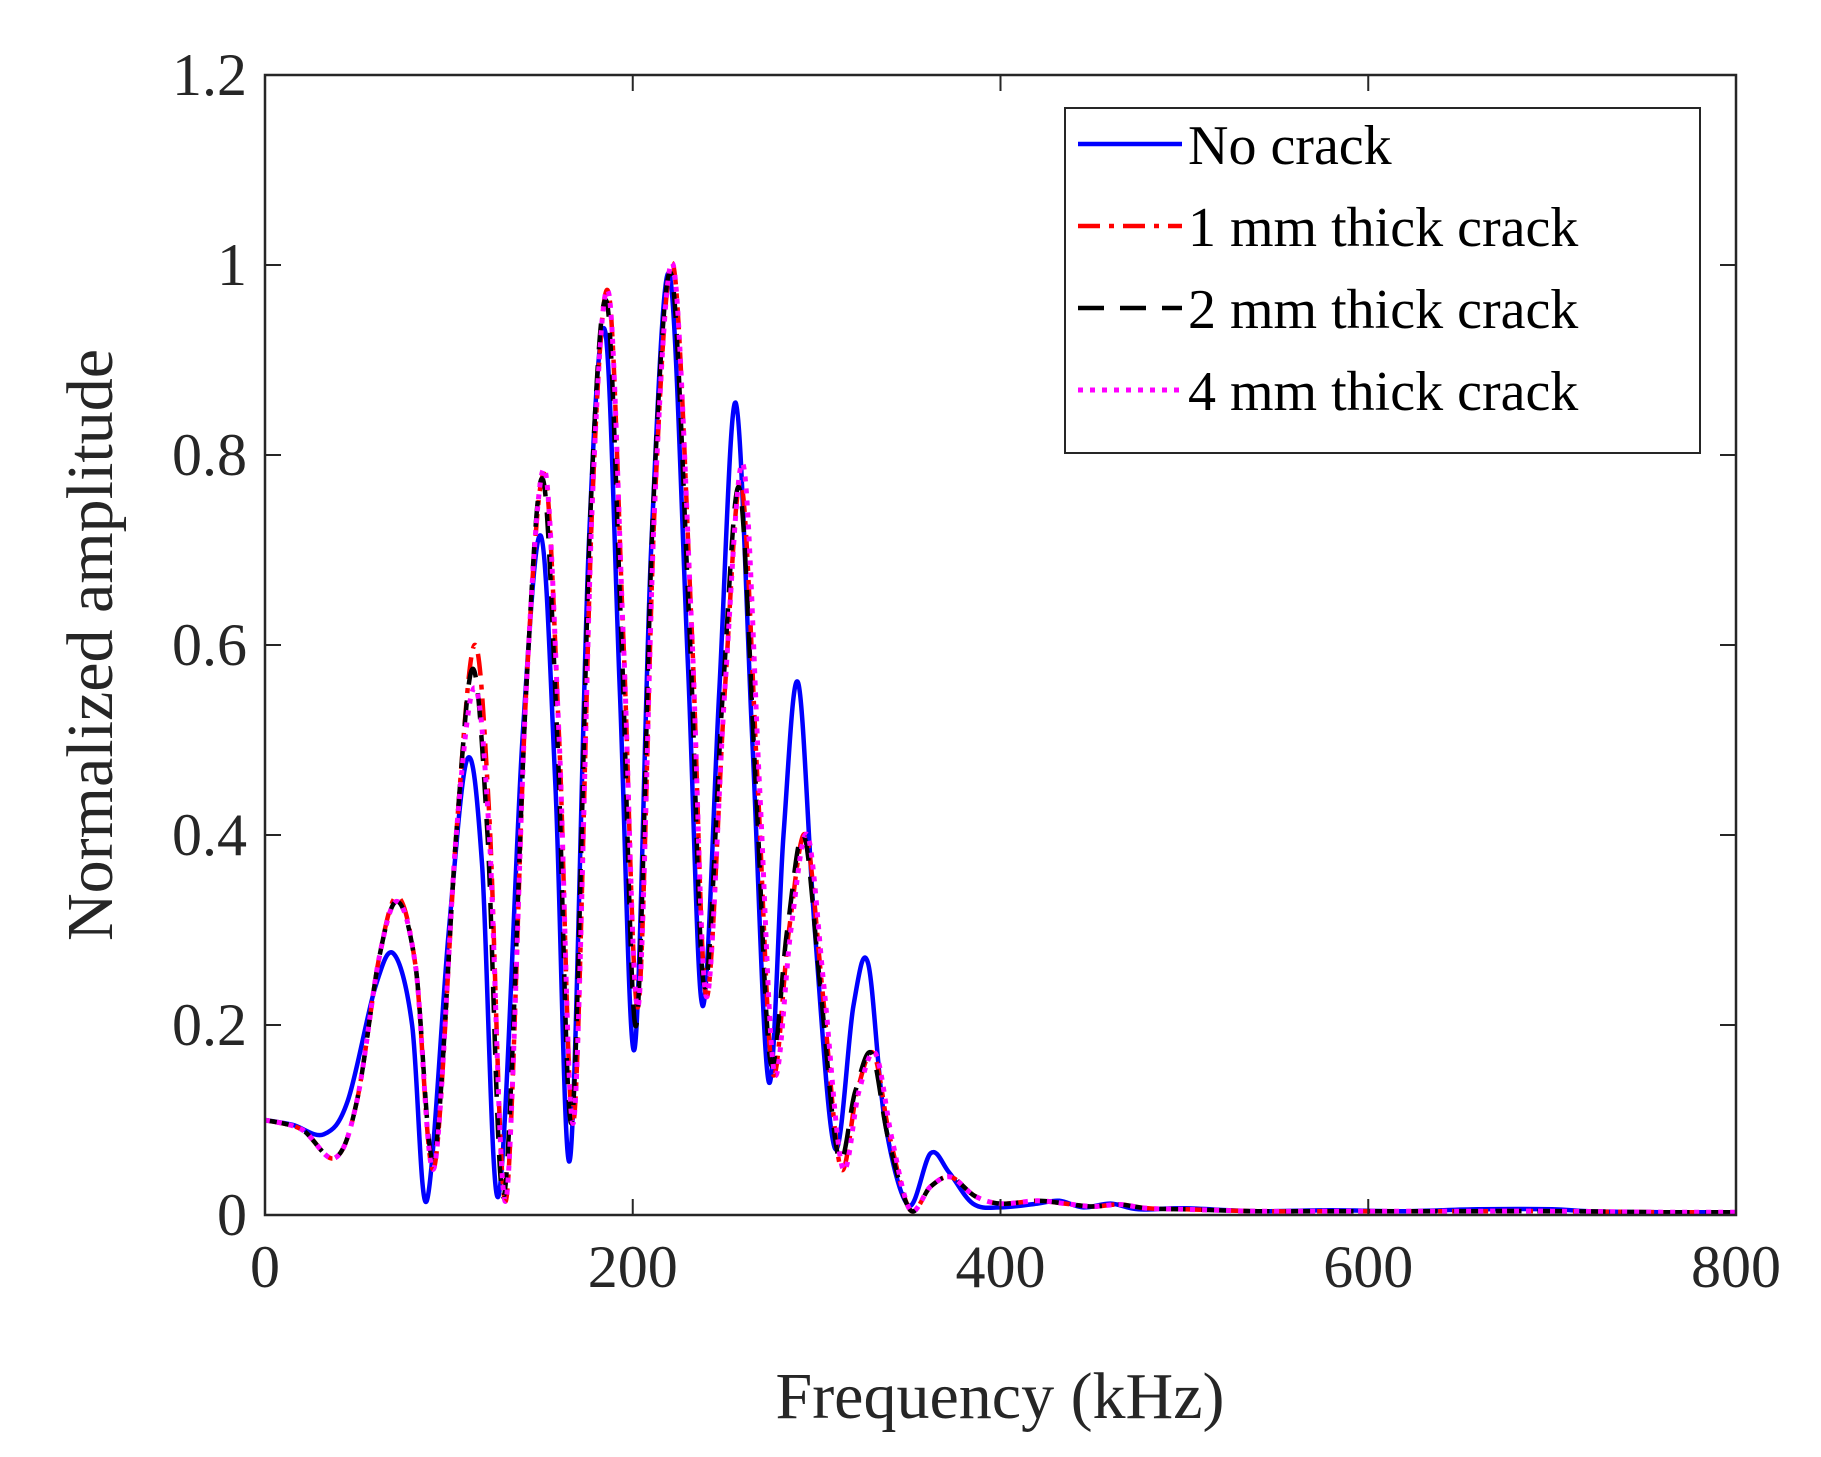 The image size is (1821, 1457). I want to click on legend-box, so click(1382, 280).